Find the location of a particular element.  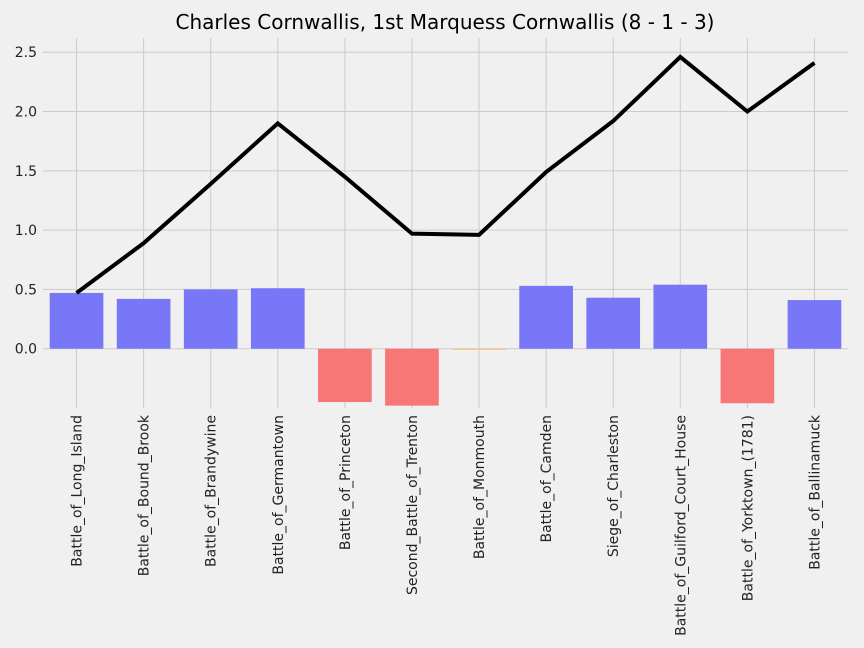

bar-second-battle-of-trenton is located at coordinates (412, 377).